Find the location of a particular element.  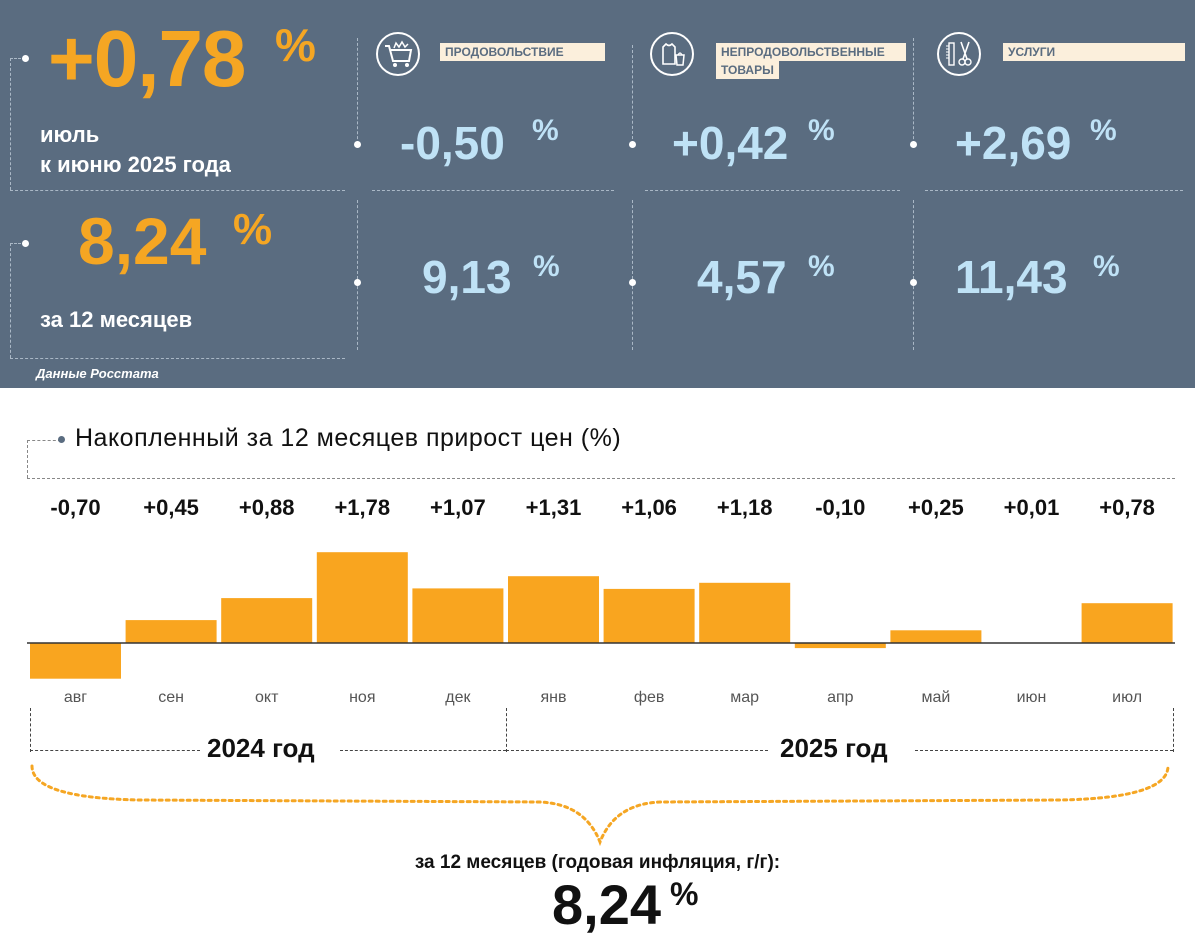

mom-unit: % is located at coordinates (295, 45).